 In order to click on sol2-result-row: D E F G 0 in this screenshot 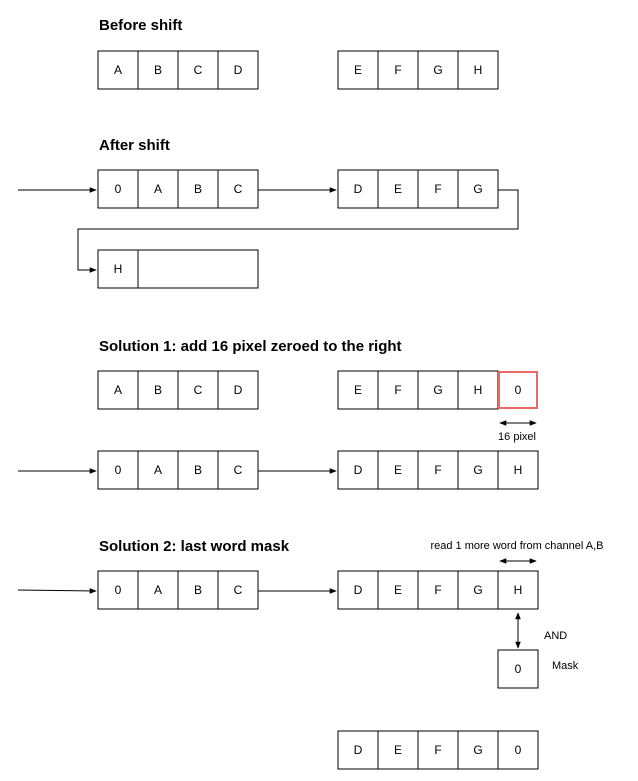, I will do `click(438, 750)`.